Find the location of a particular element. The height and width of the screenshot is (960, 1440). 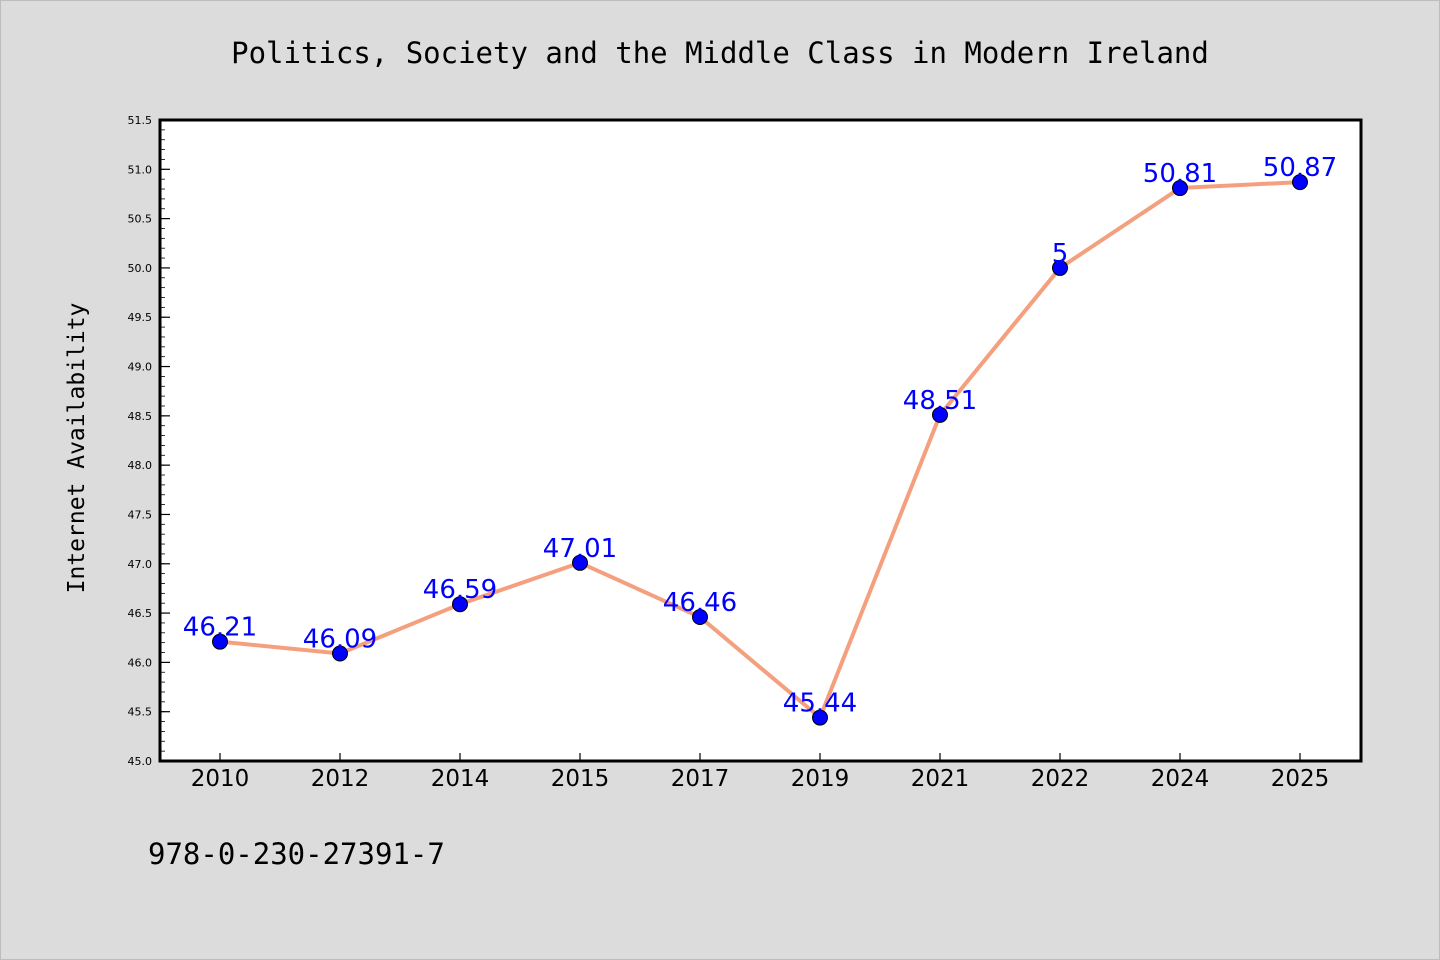

y-tick-label: 45.0 is located at coordinates (140, 761).